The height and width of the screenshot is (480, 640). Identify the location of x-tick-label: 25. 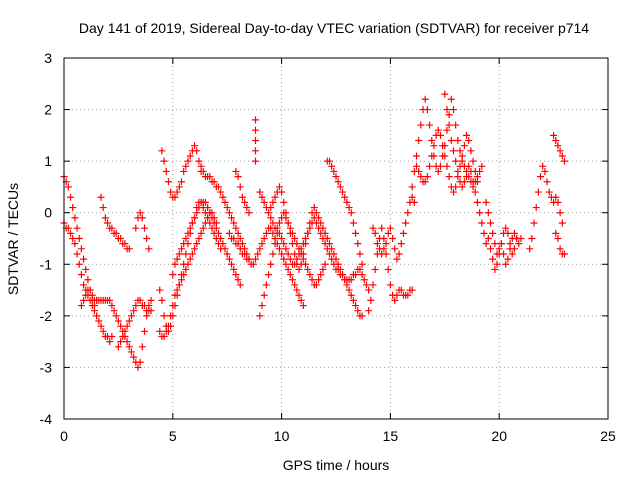
(608, 436).